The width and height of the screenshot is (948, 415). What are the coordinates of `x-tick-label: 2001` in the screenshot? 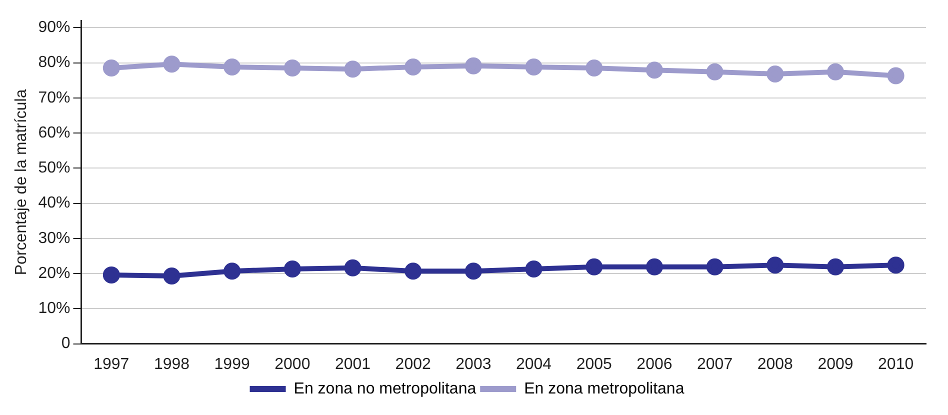 It's located at (352, 364).